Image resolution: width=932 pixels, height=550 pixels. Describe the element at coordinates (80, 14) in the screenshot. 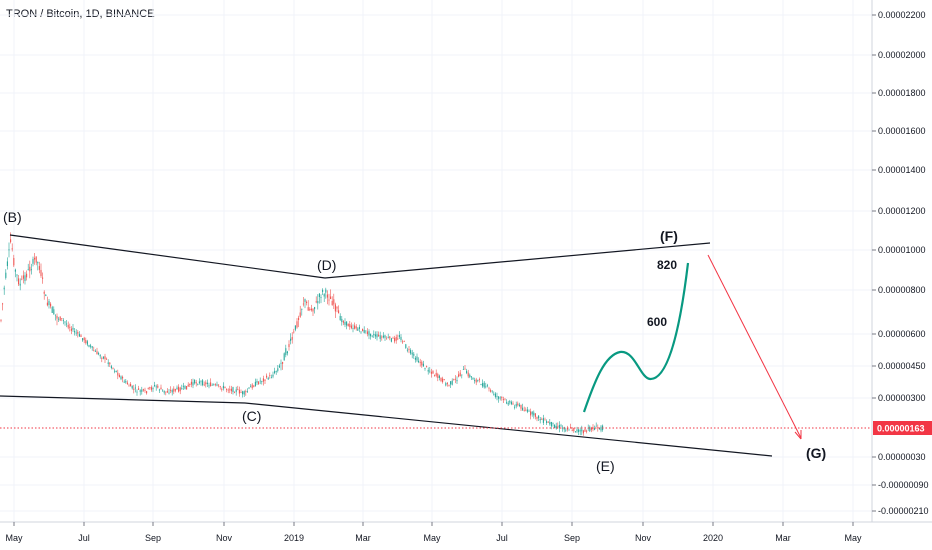

I see `chart-title: TRON / Bitcoin, 1D, BINANCE` at that location.